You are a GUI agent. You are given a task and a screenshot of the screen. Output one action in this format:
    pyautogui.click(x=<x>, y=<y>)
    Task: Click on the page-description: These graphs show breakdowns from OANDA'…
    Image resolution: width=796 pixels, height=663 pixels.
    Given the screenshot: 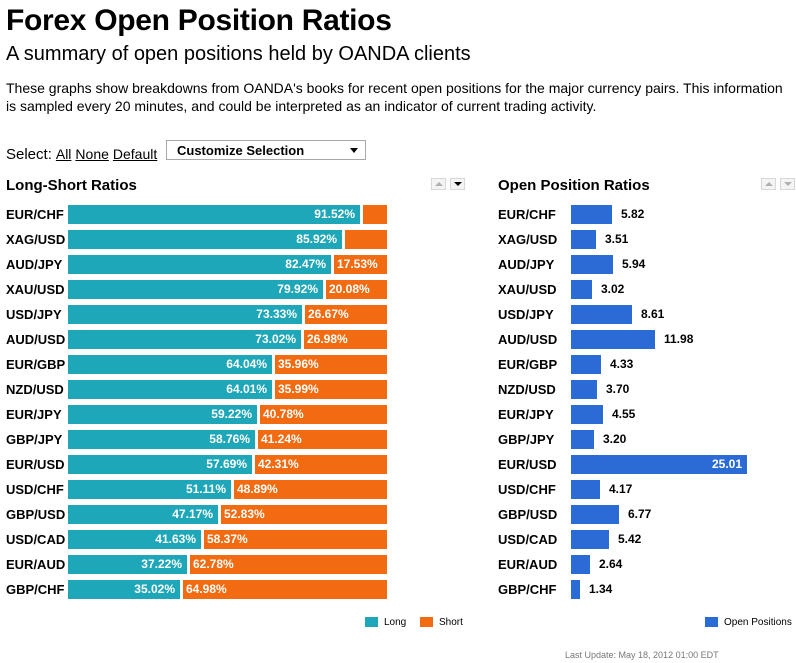 What is the action you would take?
    pyautogui.click(x=394, y=97)
    